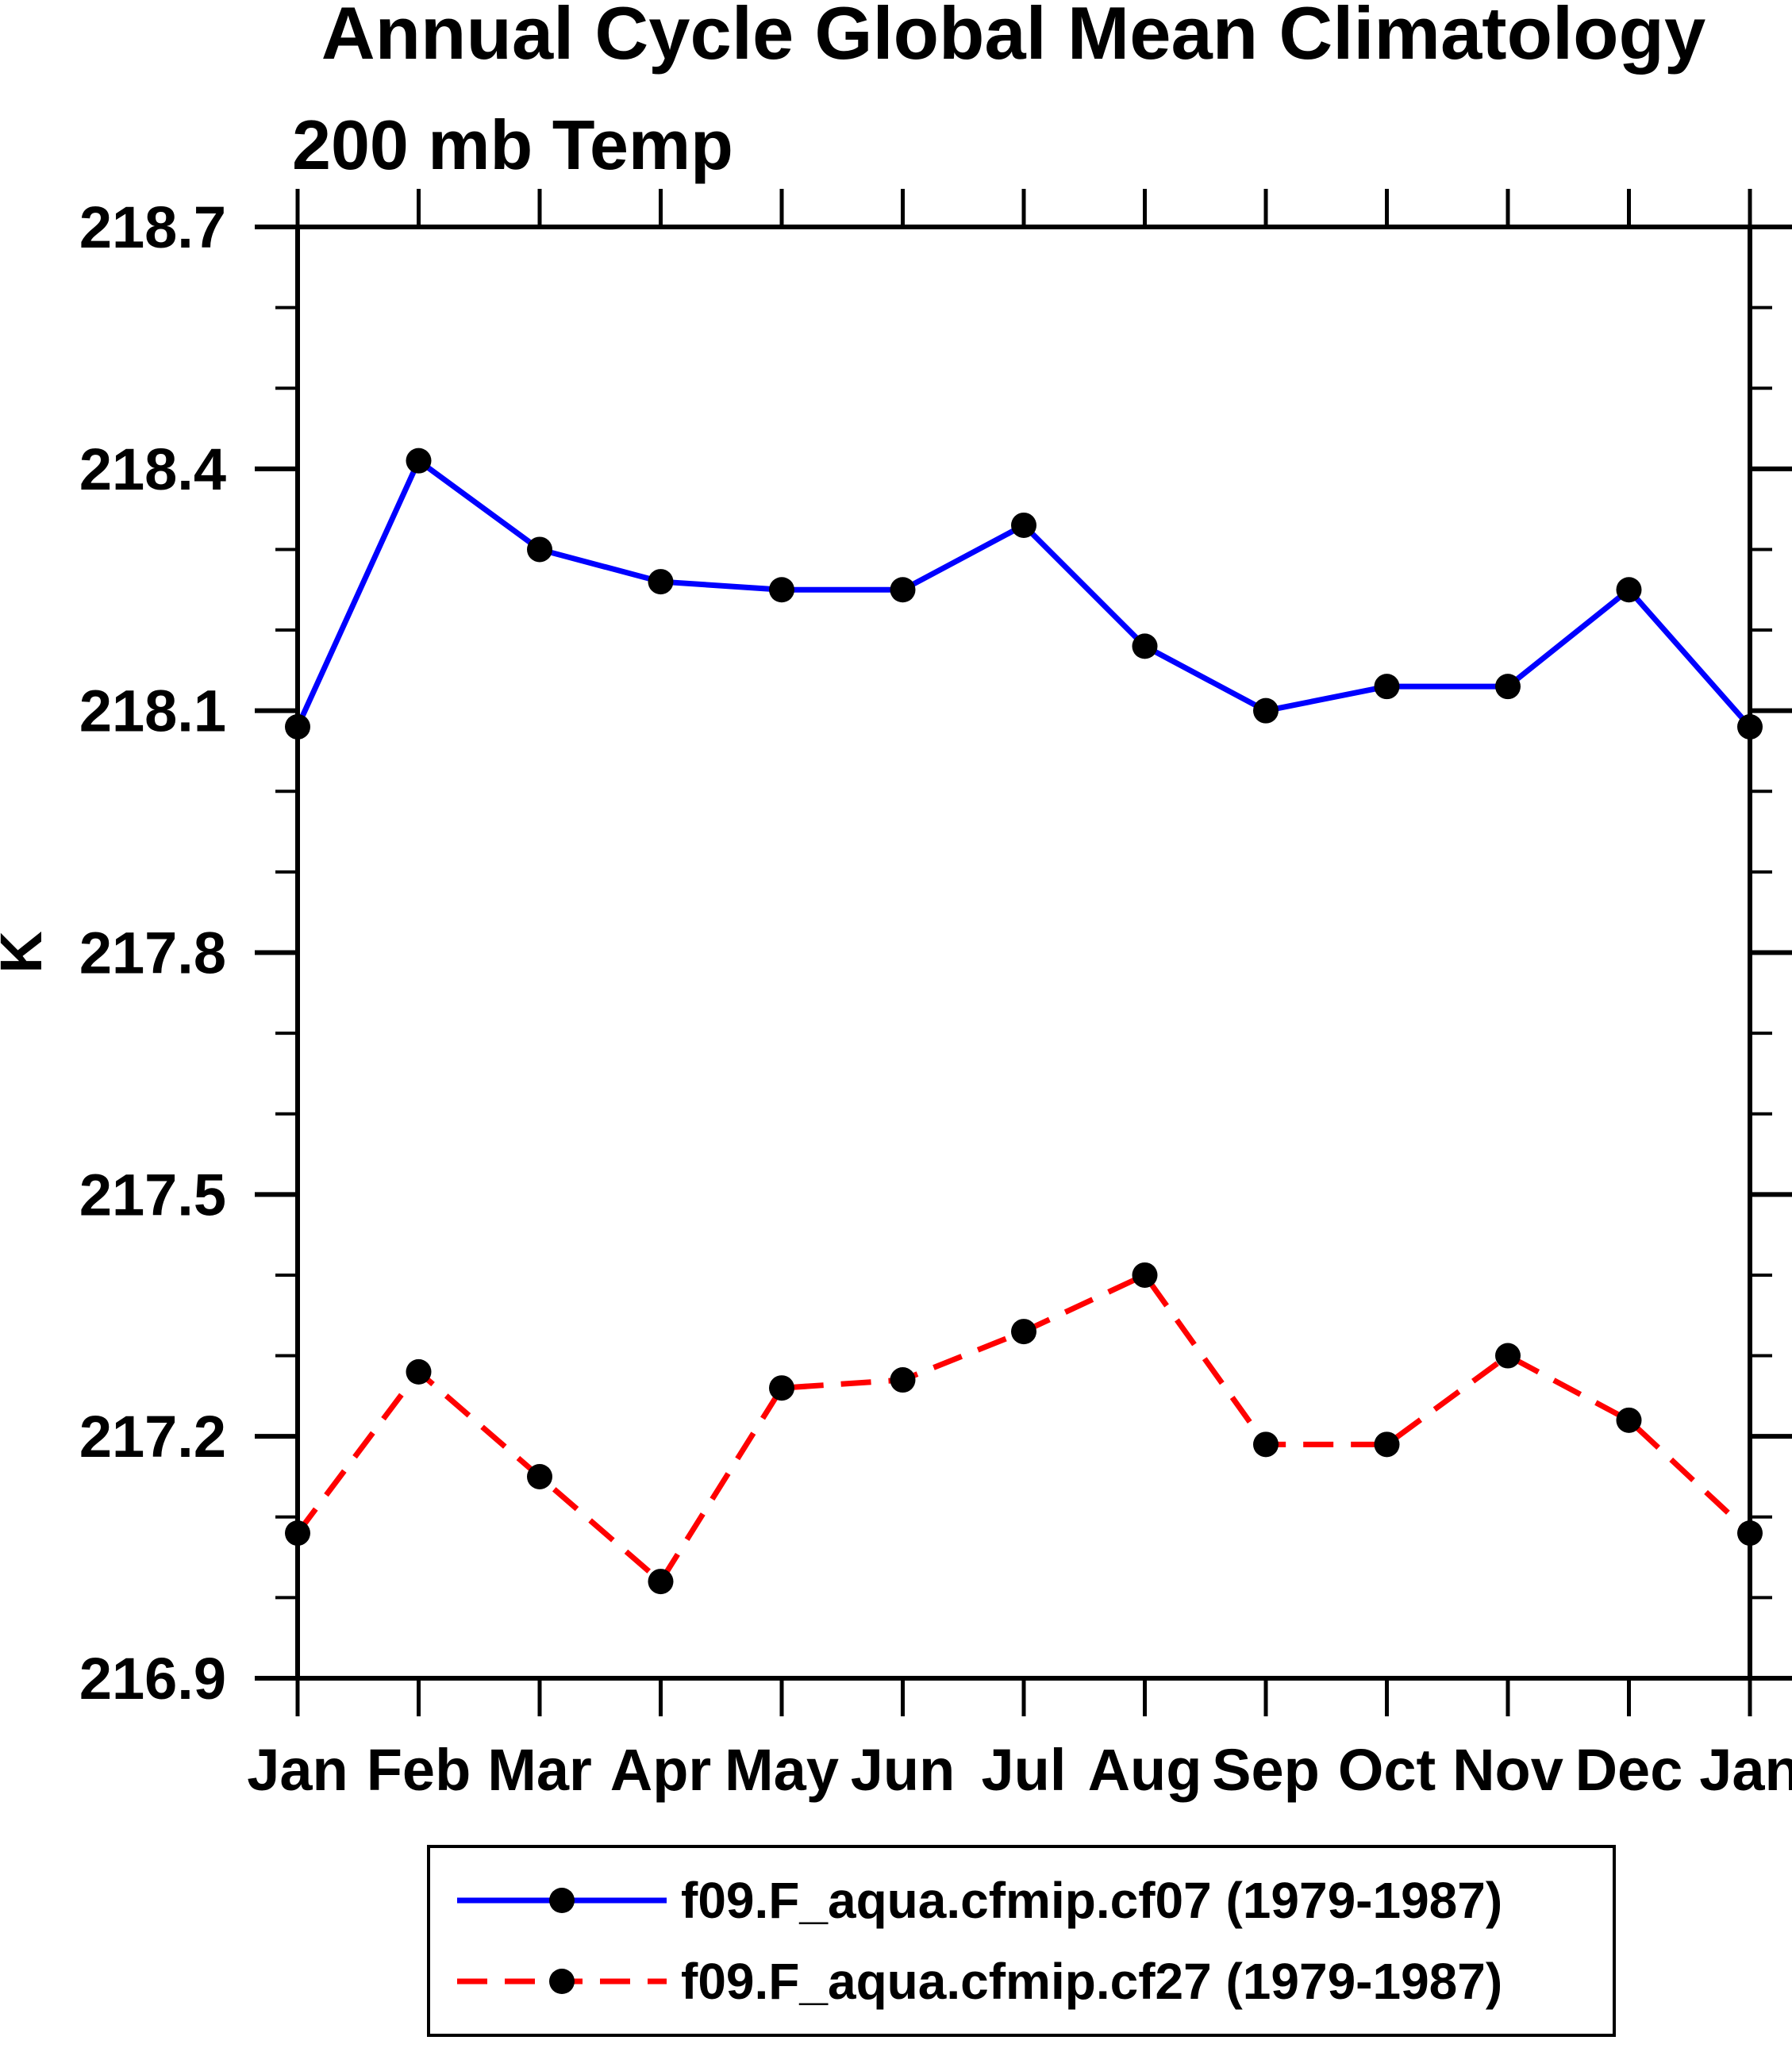 The height and width of the screenshot is (2048, 1792). What do you see at coordinates (27, 952) in the screenshot?
I see `y-axis-label: K` at bounding box center [27, 952].